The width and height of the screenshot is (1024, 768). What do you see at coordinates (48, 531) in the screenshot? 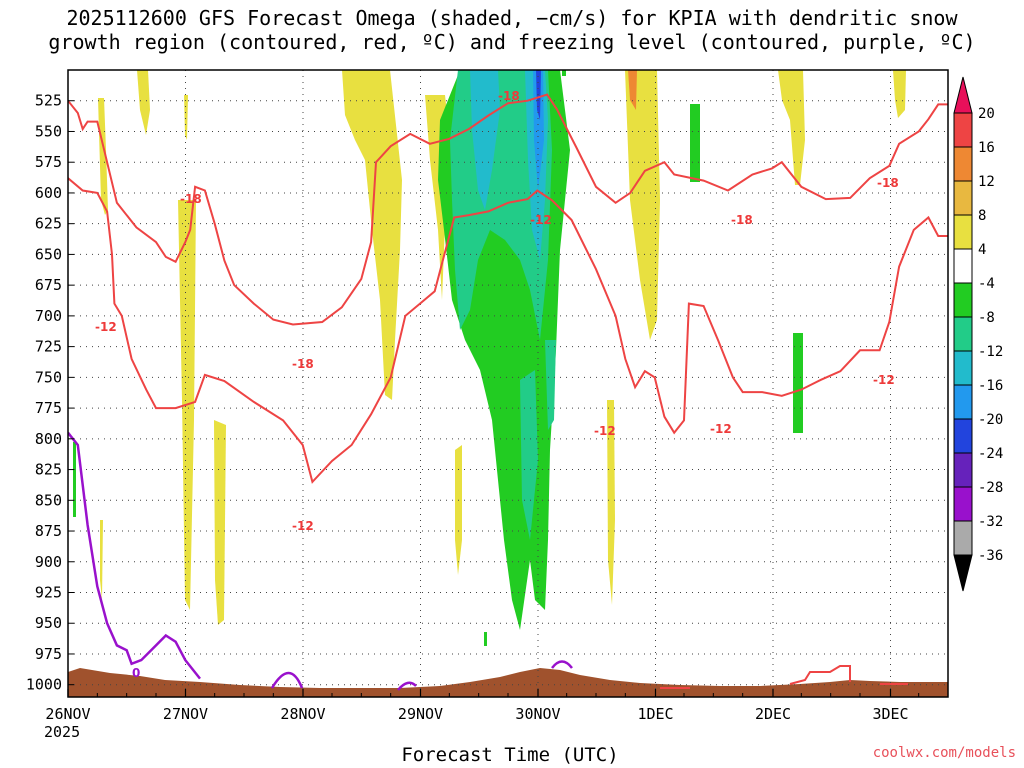
I see `y-tick-label: 875` at bounding box center [48, 531].